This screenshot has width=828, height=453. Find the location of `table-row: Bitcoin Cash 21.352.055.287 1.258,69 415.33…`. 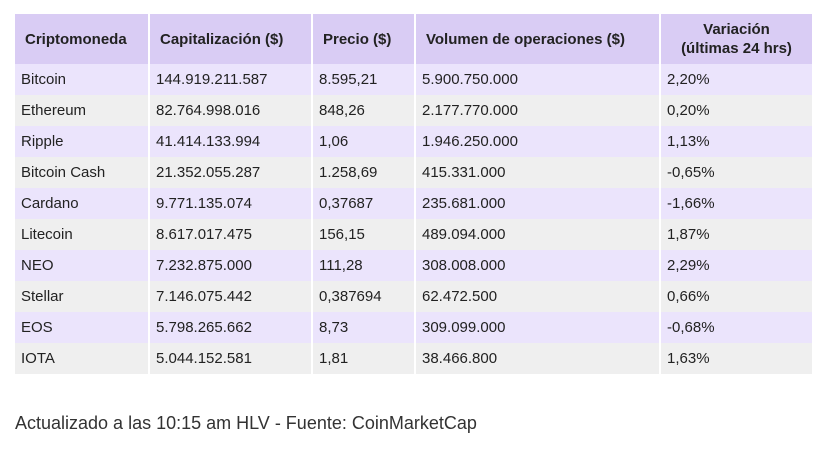

table-row: Bitcoin Cash 21.352.055.287 1.258,69 415.33… is located at coordinates (413, 172).